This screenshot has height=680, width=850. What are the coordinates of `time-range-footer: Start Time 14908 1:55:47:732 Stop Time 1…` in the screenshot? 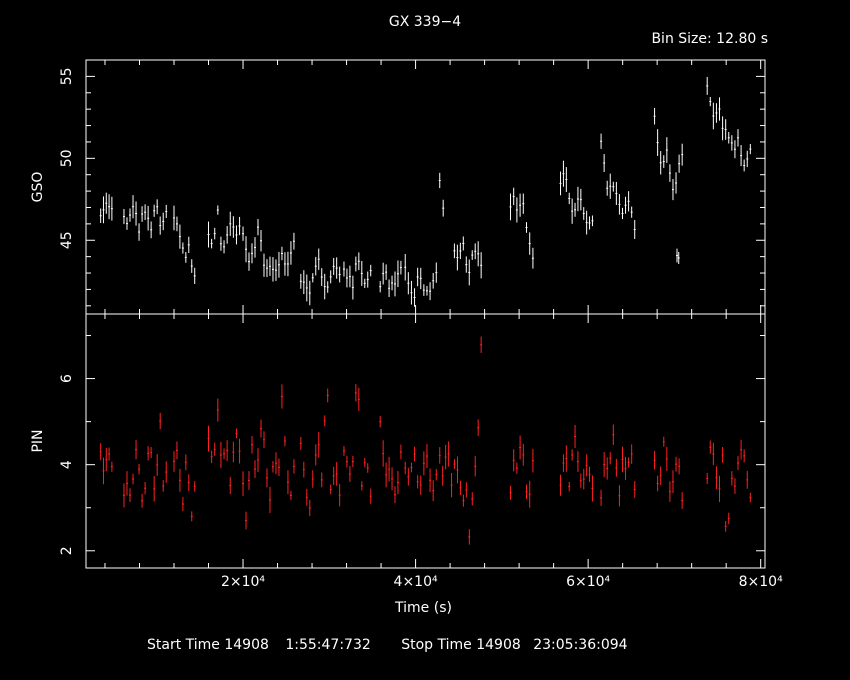 It's located at (387, 645).